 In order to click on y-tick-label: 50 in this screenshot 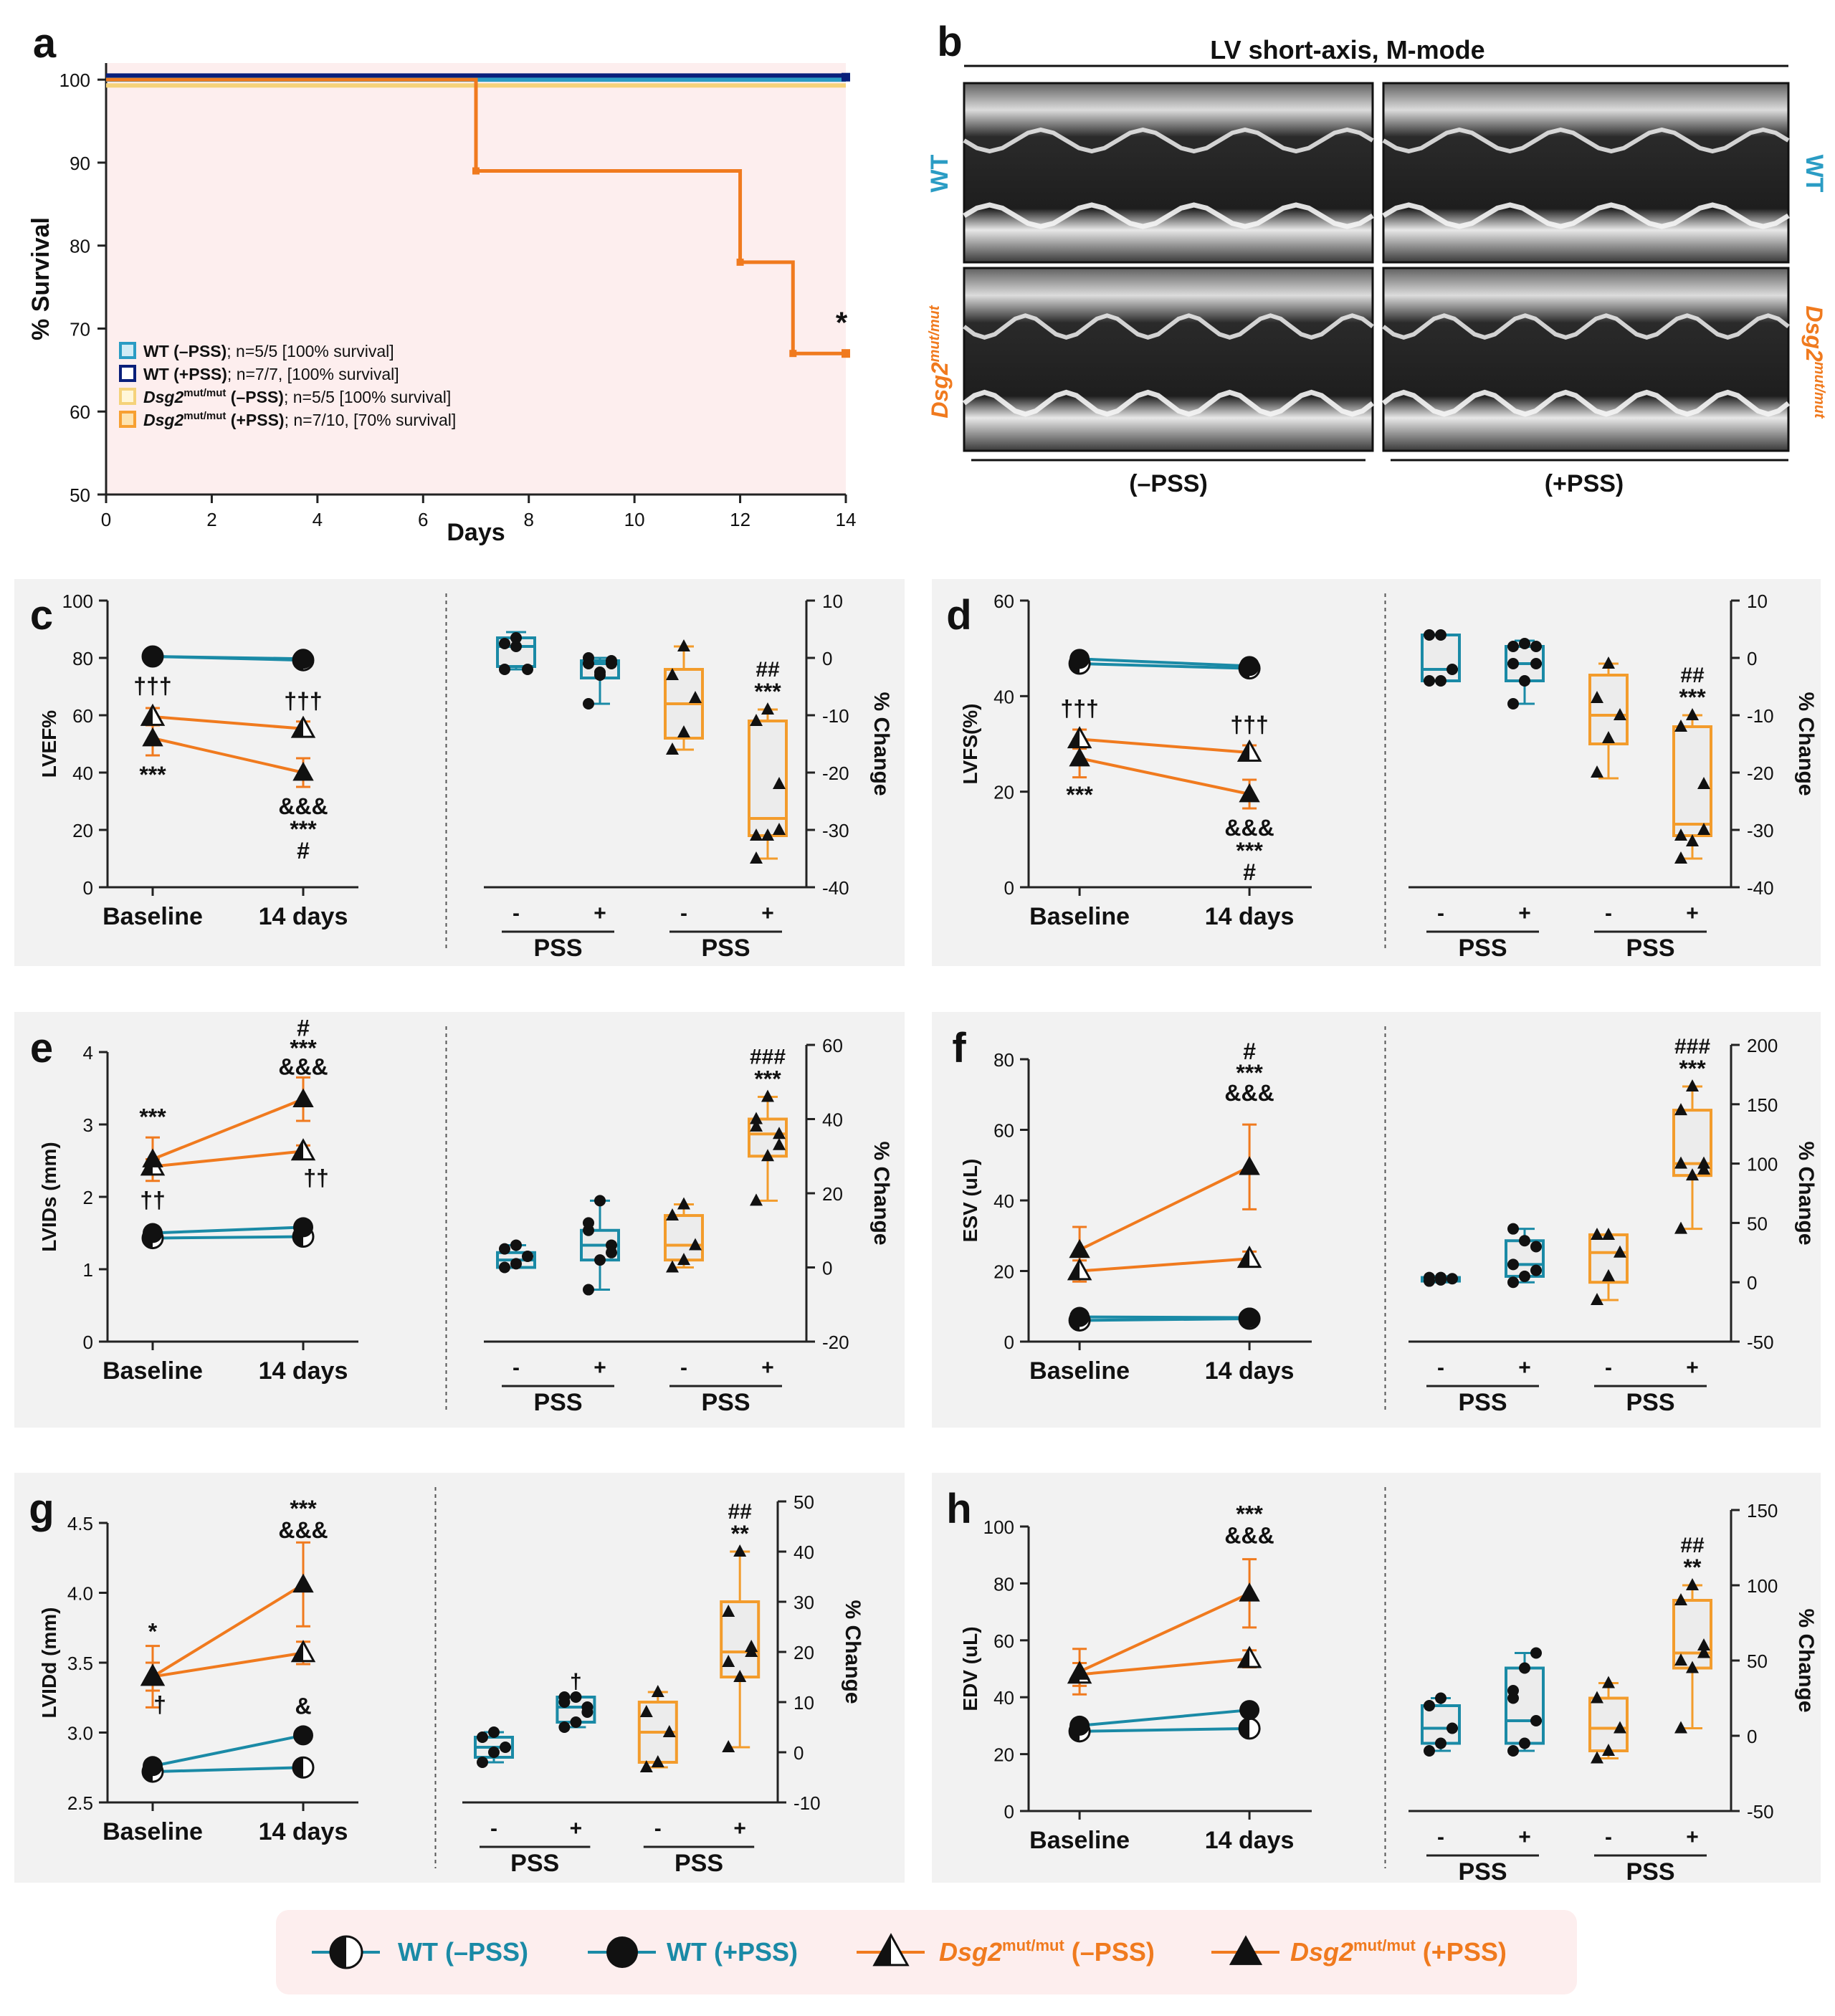, I will do `click(1757, 1661)`.